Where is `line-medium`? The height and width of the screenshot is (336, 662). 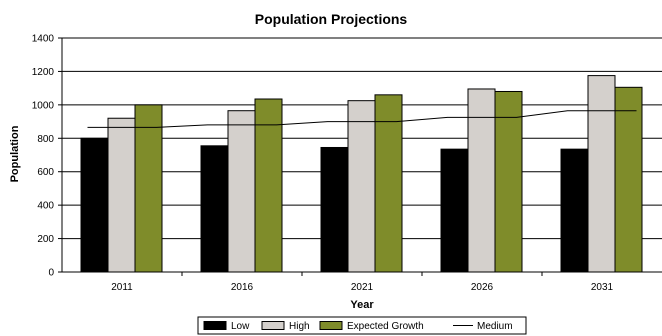
line-medium is located at coordinates (362, 119).